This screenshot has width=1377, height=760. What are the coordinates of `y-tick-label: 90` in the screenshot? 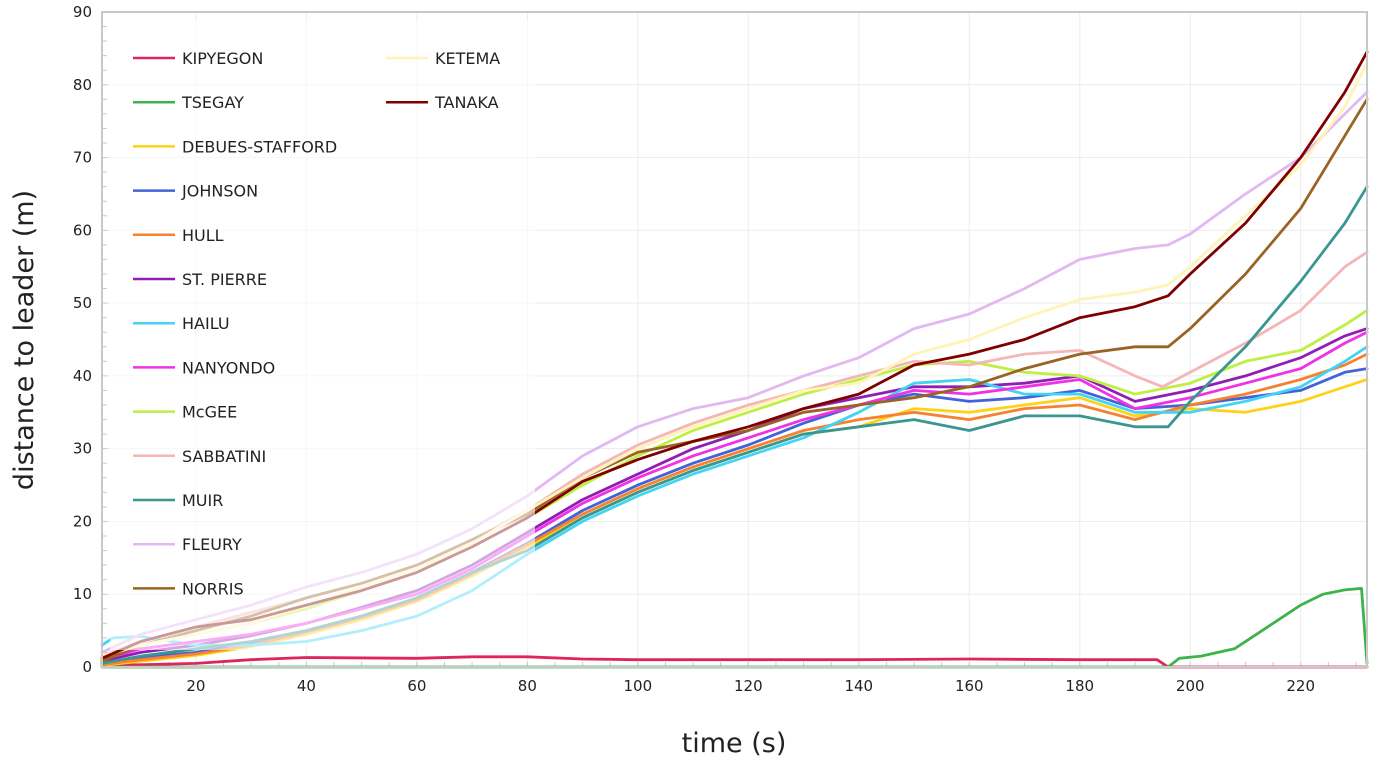 It's located at (82, 12).